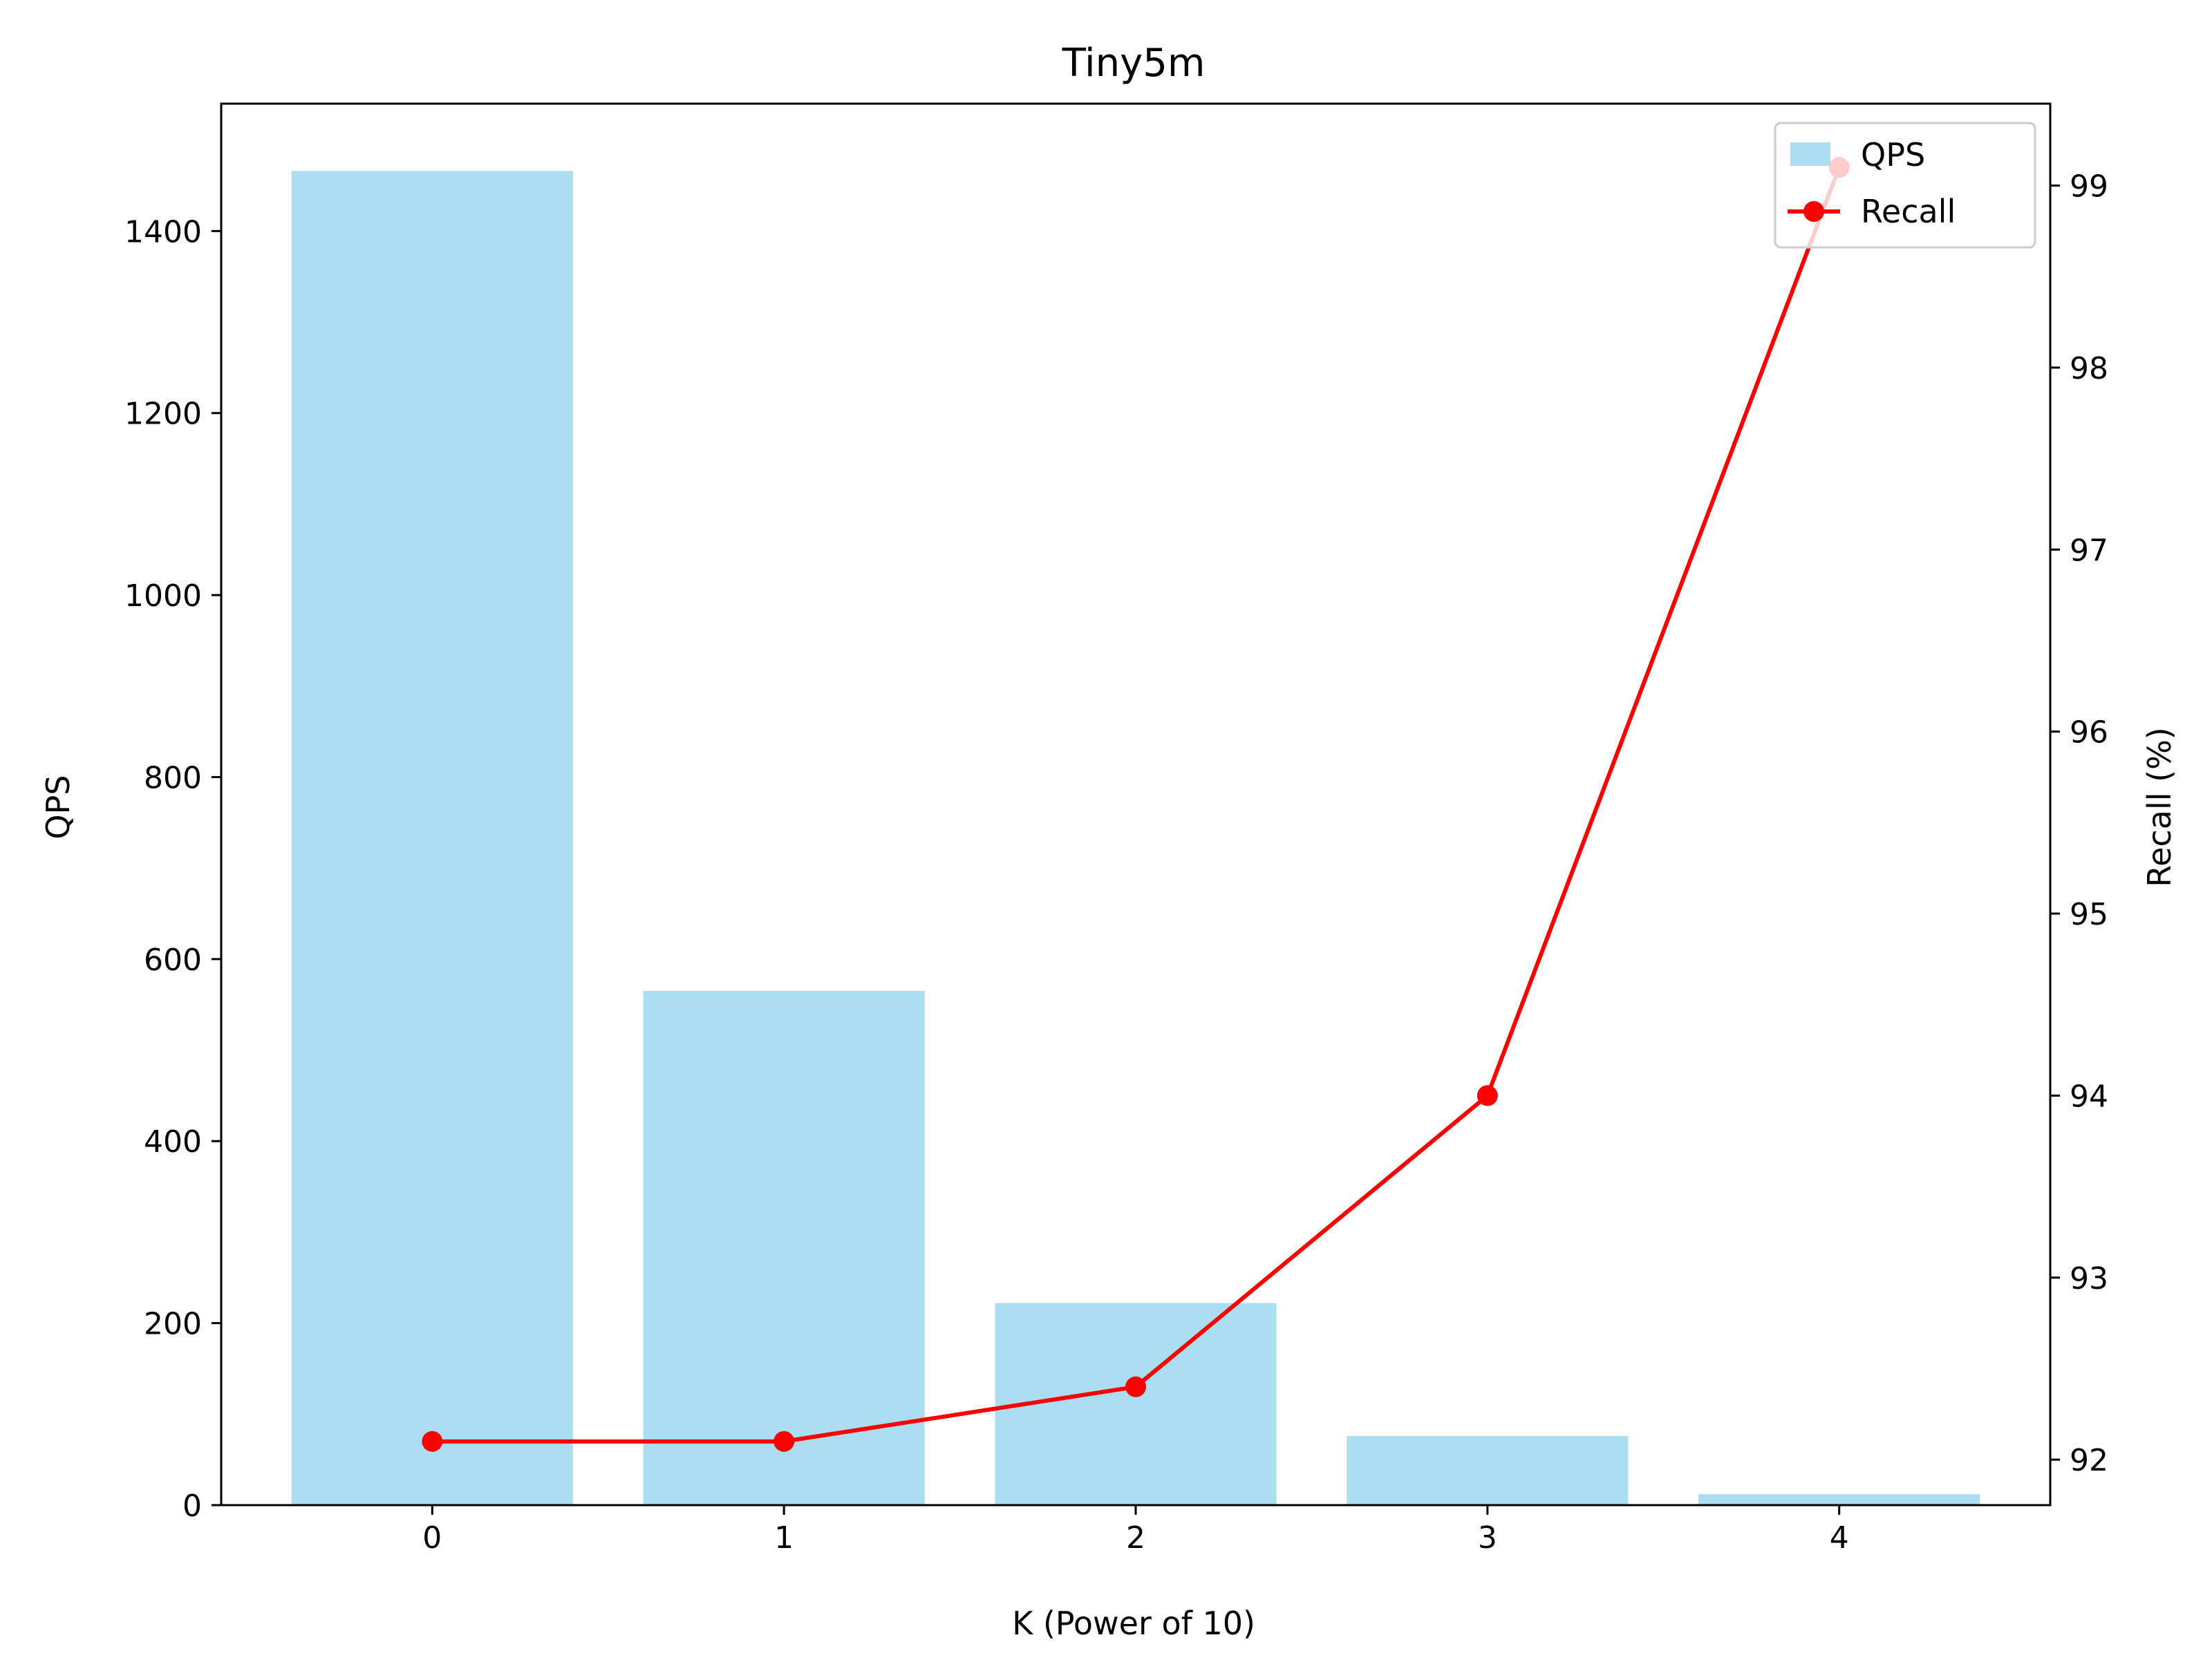 This screenshot has height=1662, width=2212. What do you see at coordinates (1813, 211) in the screenshot?
I see `legend-recall-marker` at bounding box center [1813, 211].